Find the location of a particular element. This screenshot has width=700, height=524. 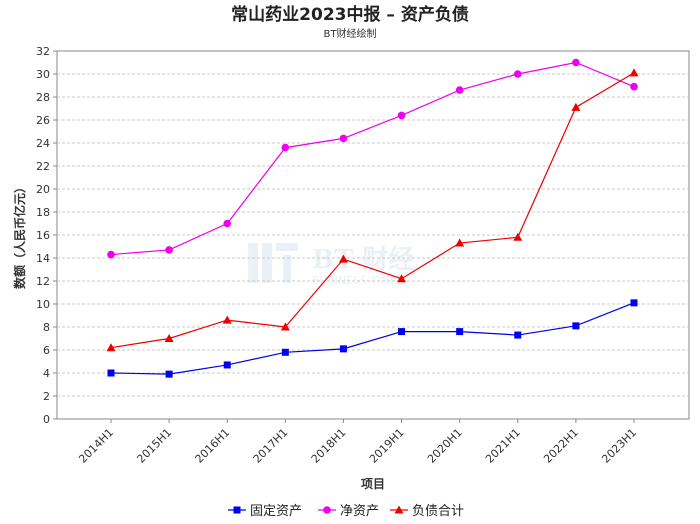

legend-label: 负债合计 is located at coordinates (438, 511).